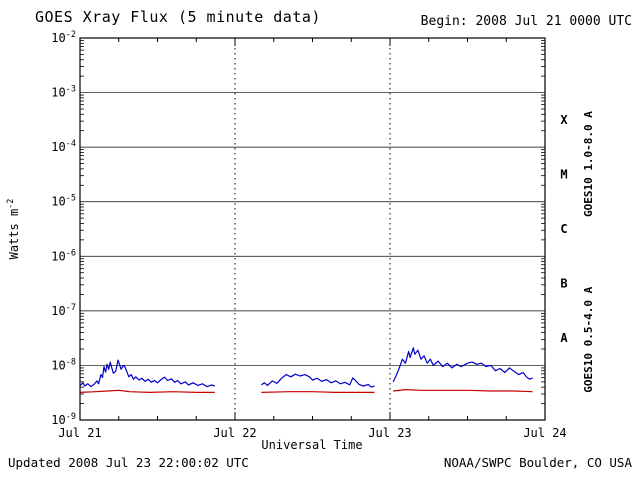 The width and height of the screenshot is (640, 484). Describe the element at coordinates (588, 164) in the screenshot. I see `channel-label-long: GOES10 1.0-8.0 A` at that location.